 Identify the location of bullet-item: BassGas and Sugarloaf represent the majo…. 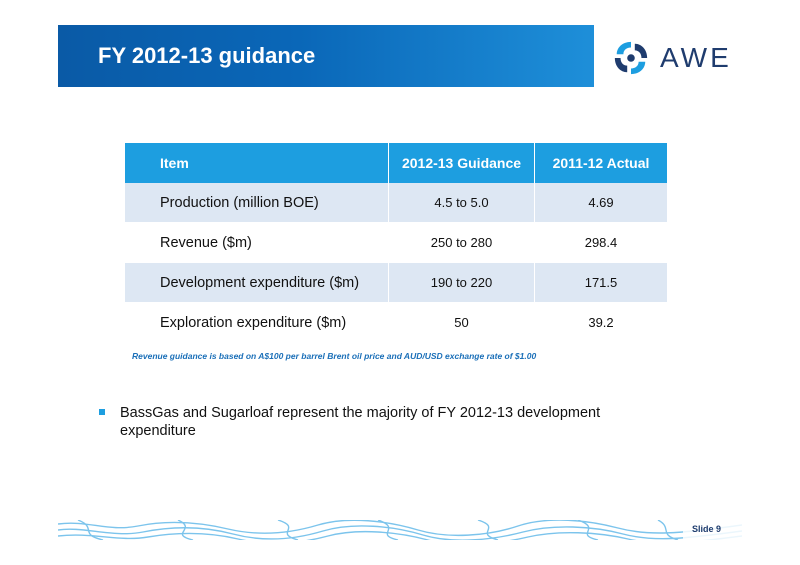
(379, 422).